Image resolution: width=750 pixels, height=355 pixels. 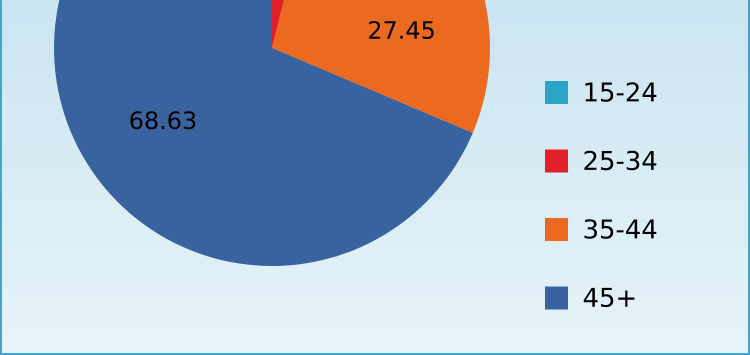 I want to click on legend-label: 25-34, so click(x=620, y=160).